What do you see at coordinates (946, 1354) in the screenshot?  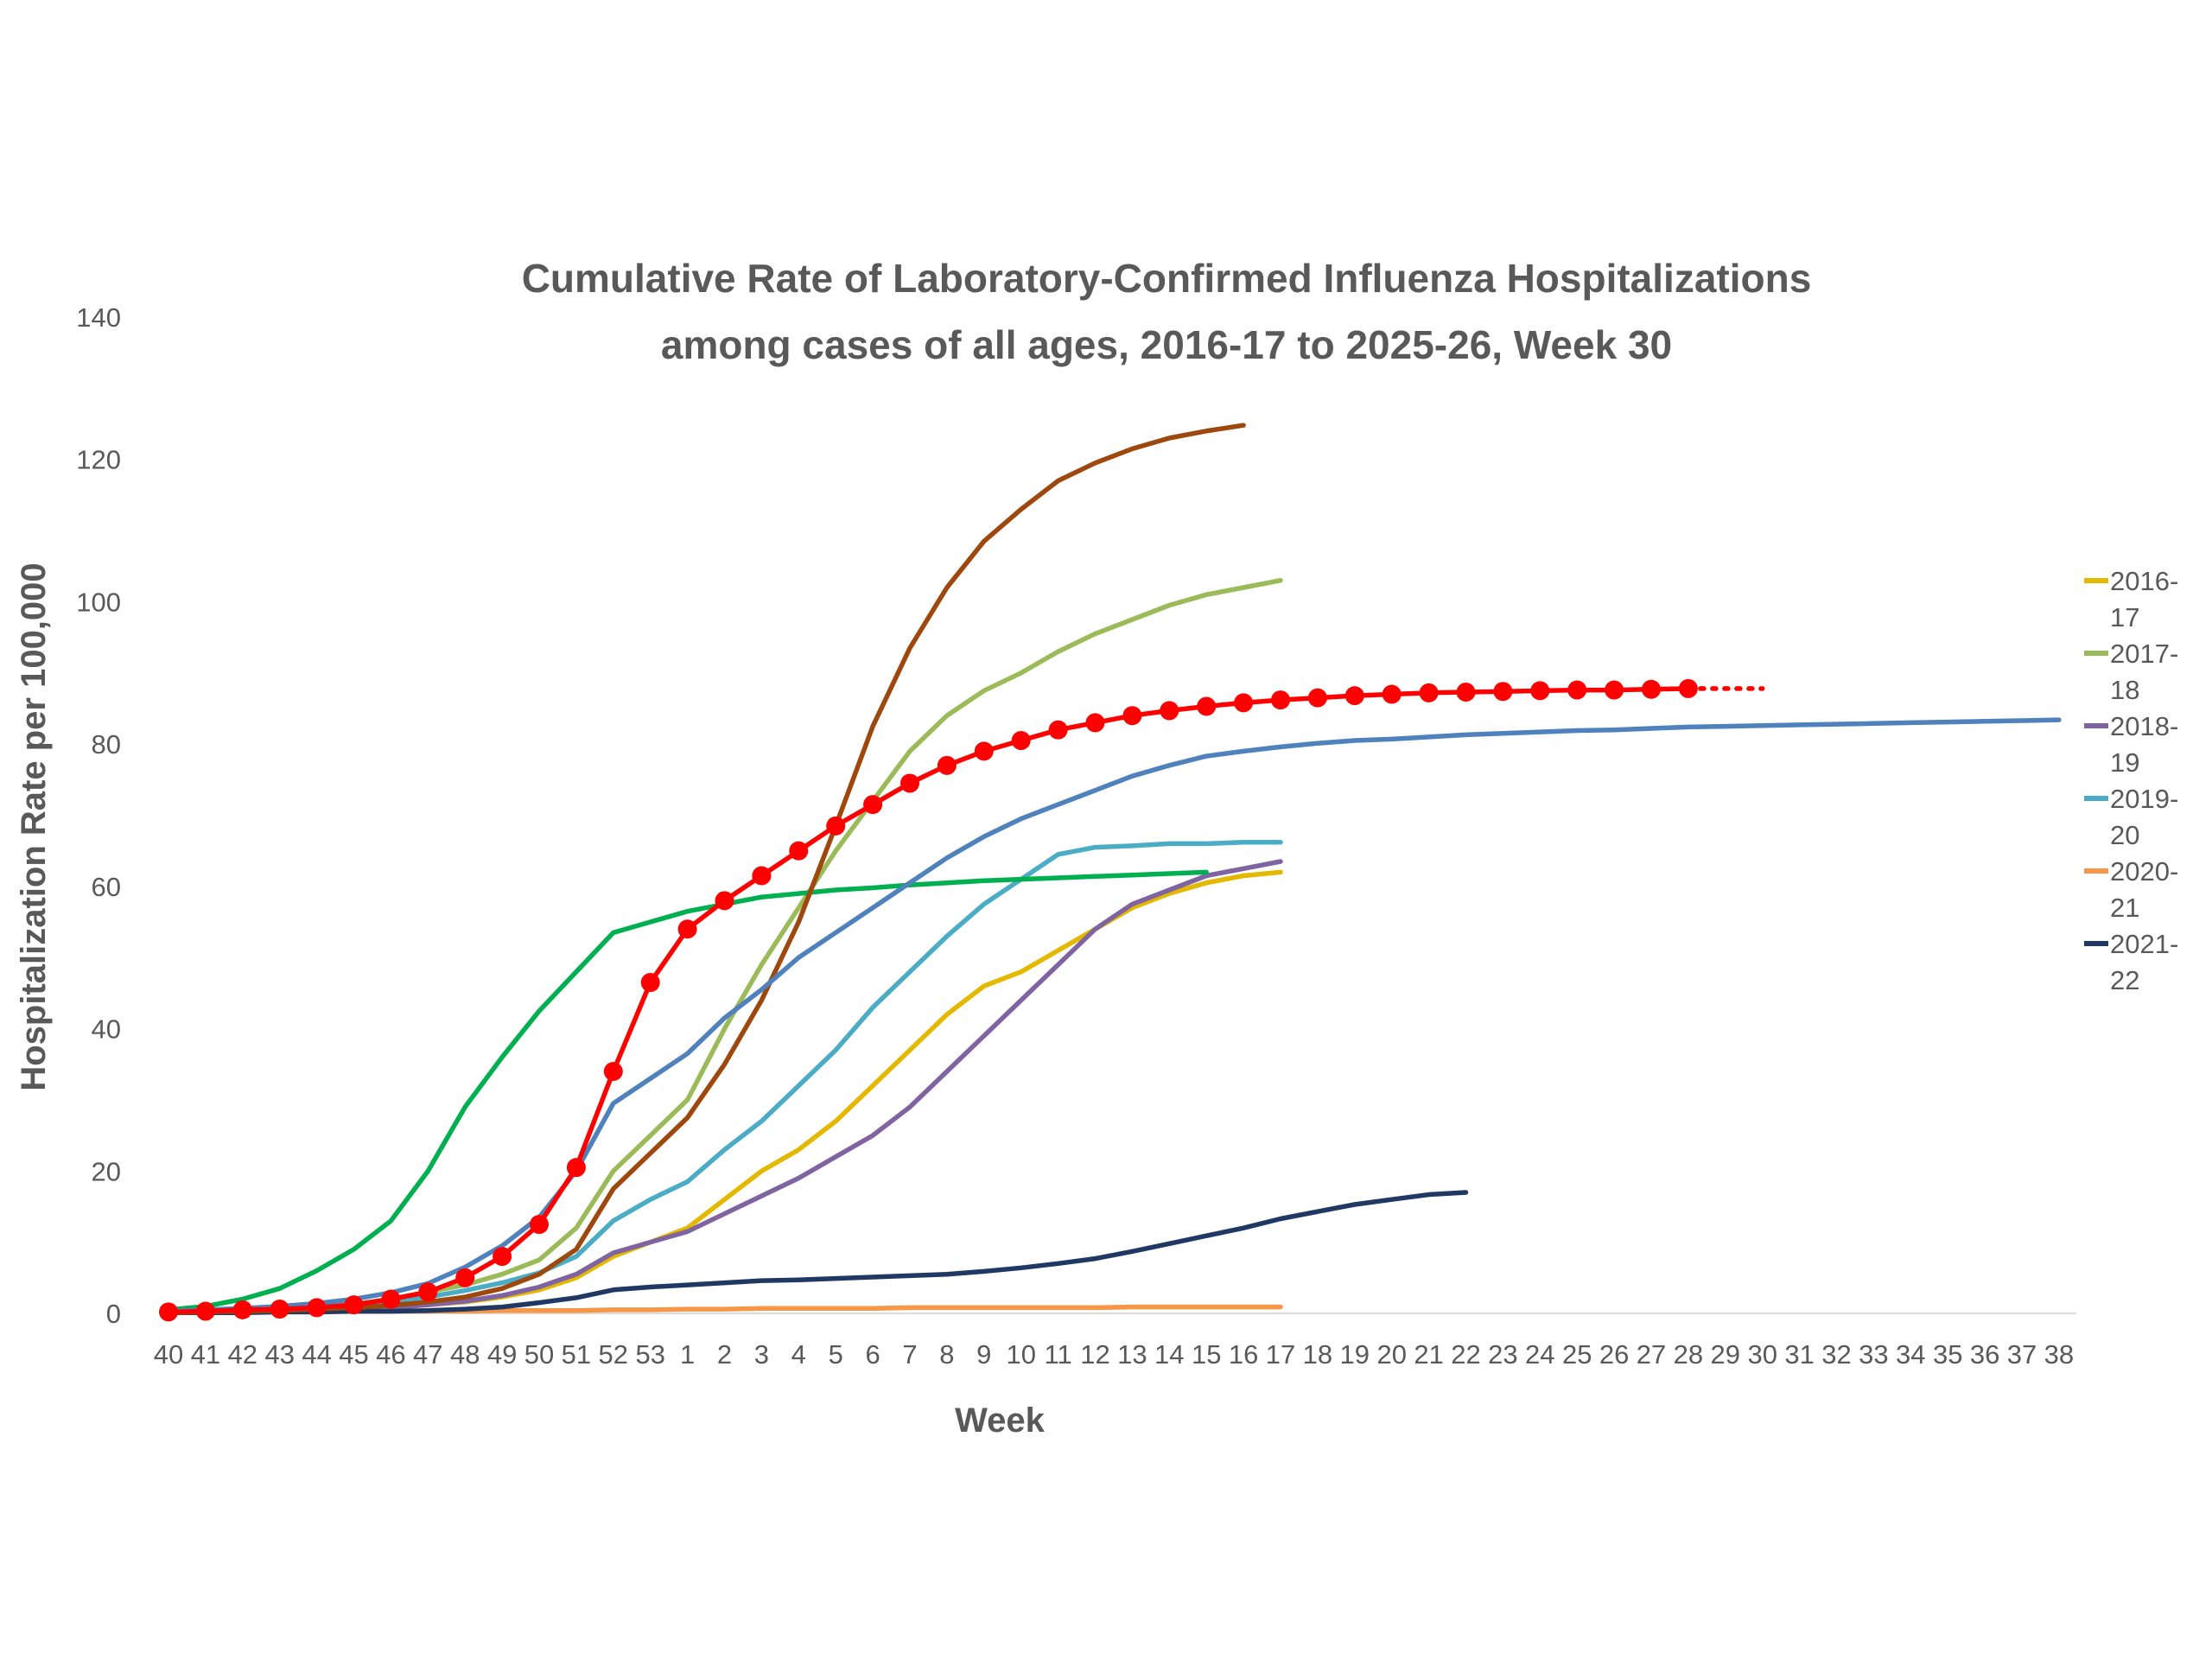 I see `x-tick-label: 8` at bounding box center [946, 1354].